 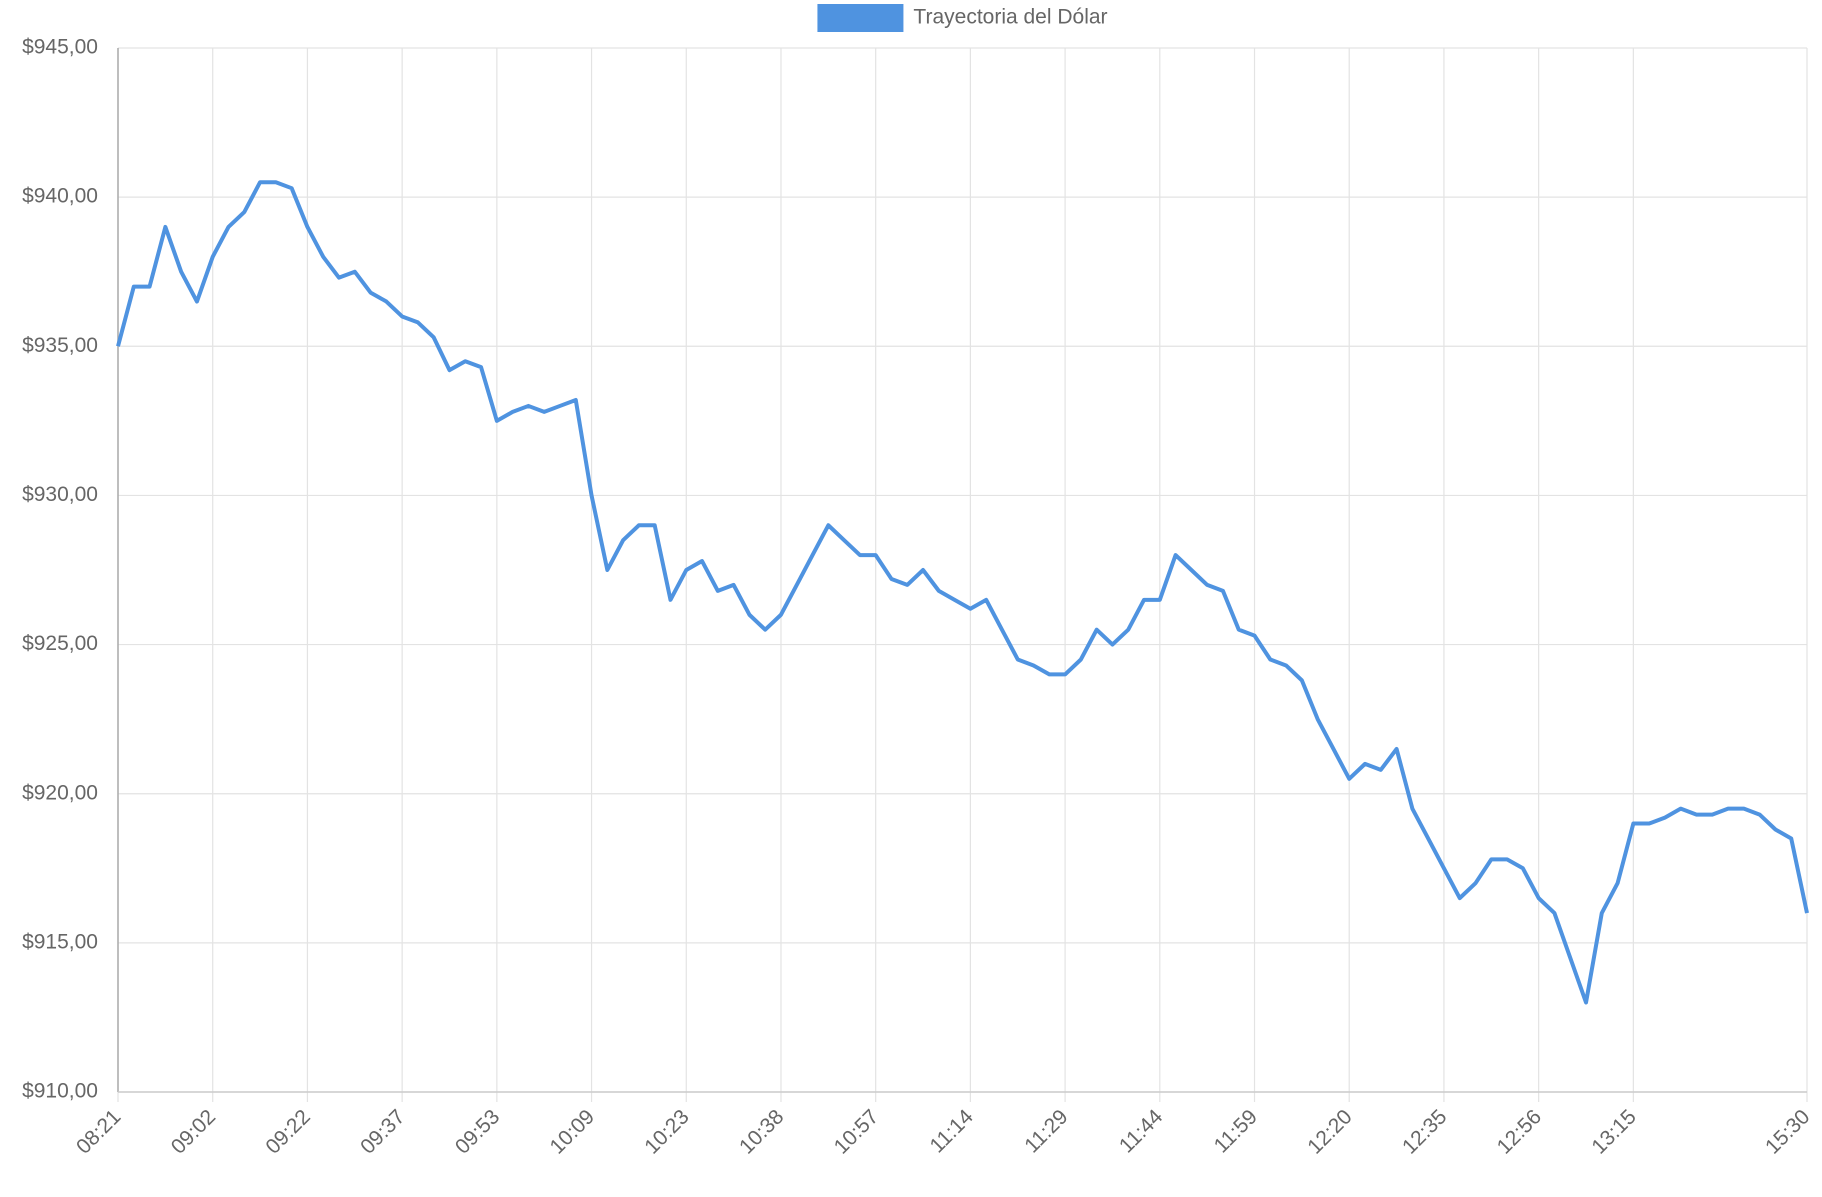 I want to click on x-tick-label: 12:56, so click(x=1519, y=1131).